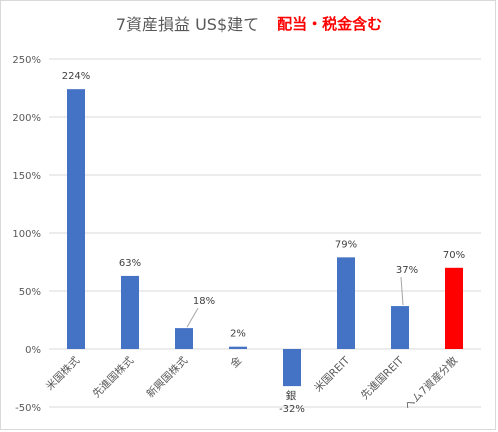 Image resolution: width=498 pixels, height=432 pixels. What do you see at coordinates (346, 244) in the screenshot?
I see `data-label: 79%` at bounding box center [346, 244].